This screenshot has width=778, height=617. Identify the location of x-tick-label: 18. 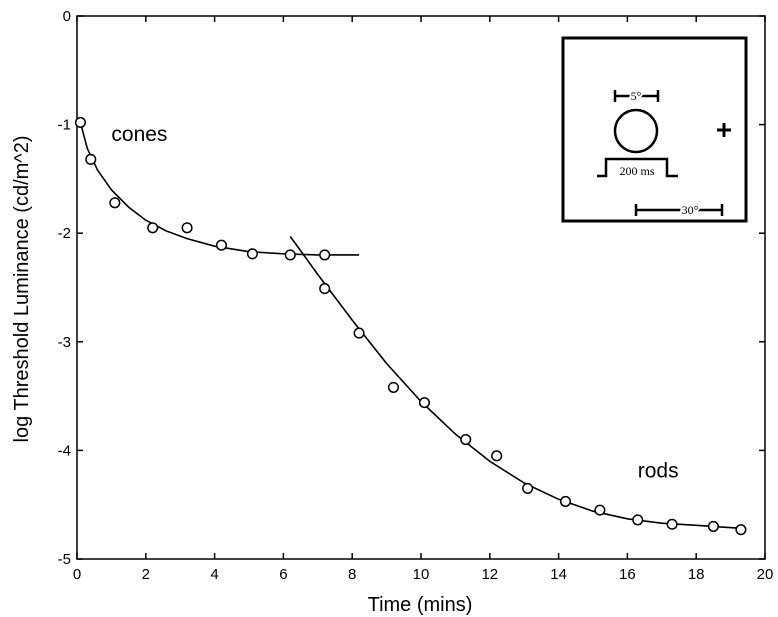
(696, 574).